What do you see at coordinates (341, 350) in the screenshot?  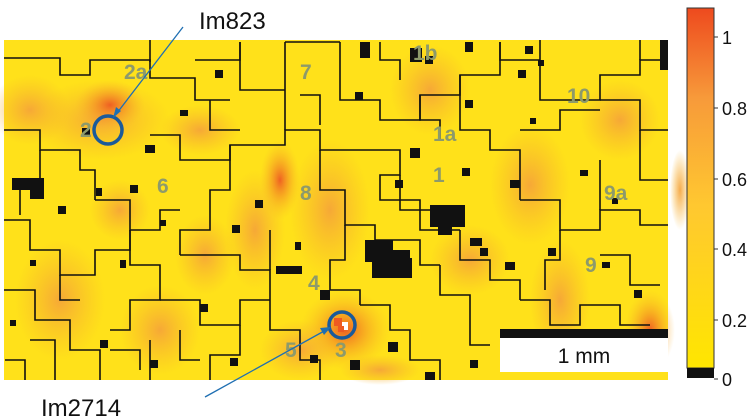 I see `grain-label: 3` at bounding box center [341, 350].